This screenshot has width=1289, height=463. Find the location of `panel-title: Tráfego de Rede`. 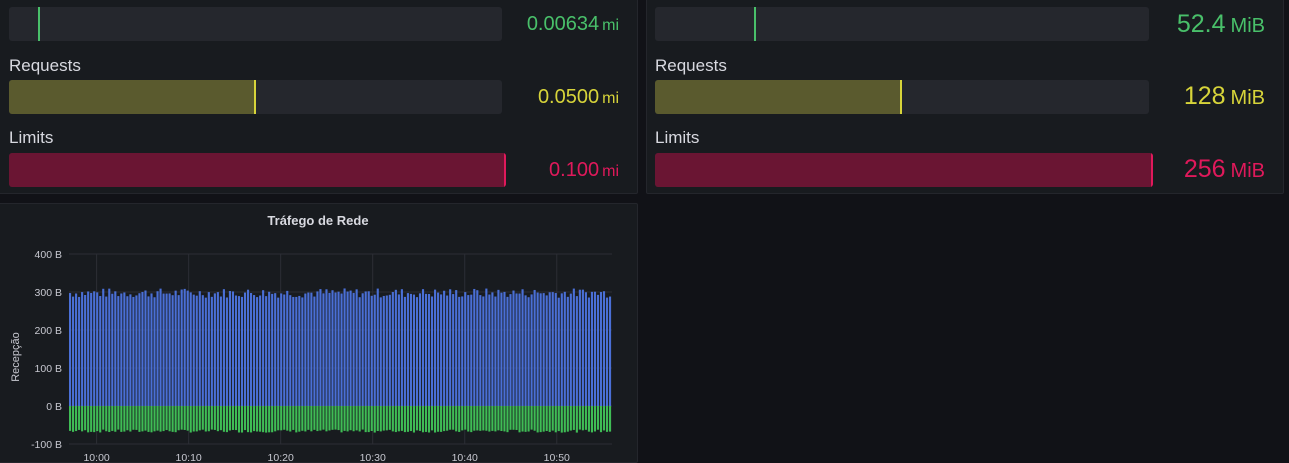

panel-title: Tráfego de Rede is located at coordinates (318, 220).